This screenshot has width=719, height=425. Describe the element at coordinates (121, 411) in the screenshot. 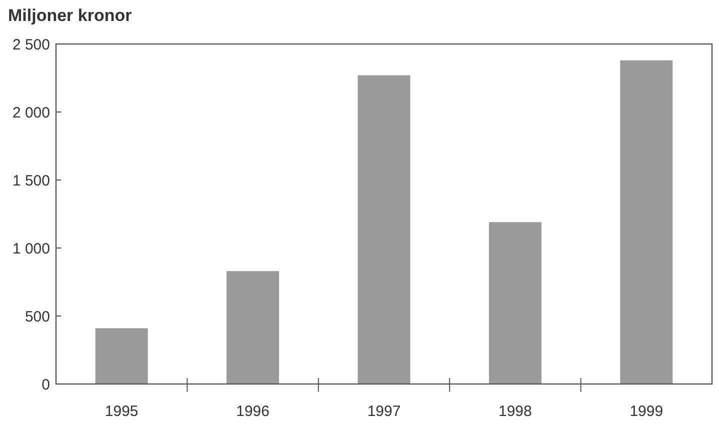

I see `x-tick-label: 1995` at that location.